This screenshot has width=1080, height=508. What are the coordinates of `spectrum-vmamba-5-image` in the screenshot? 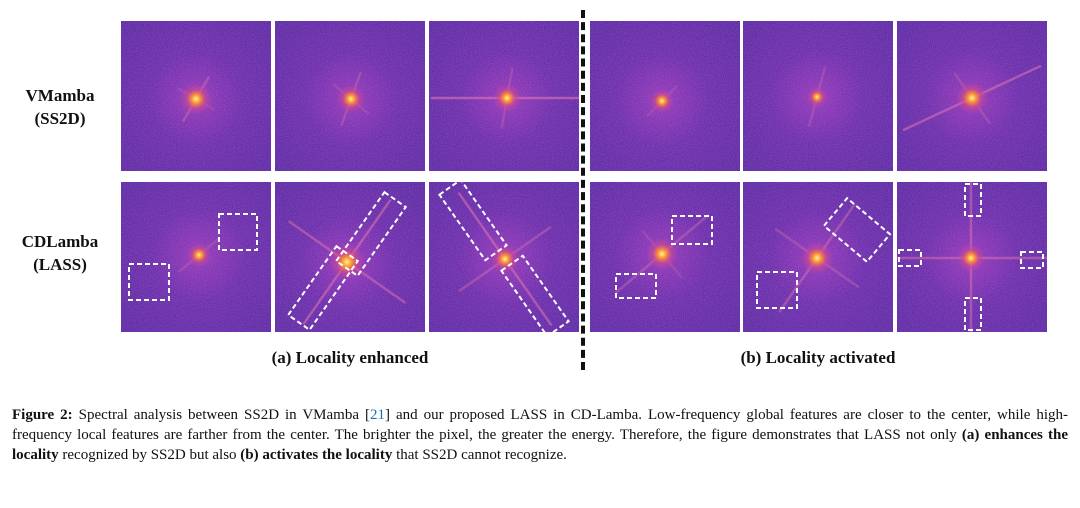 It's located at (818, 96).